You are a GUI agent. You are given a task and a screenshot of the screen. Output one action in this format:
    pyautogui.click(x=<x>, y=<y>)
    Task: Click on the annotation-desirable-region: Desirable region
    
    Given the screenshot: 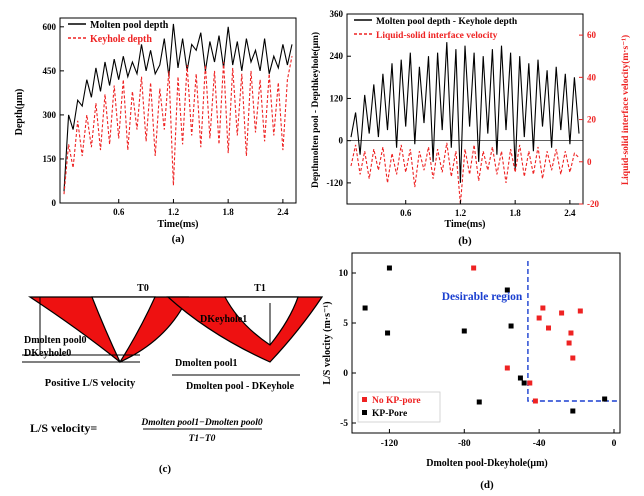 What is the action you would take?
    pyautogui.click(x=482, y=297)
    